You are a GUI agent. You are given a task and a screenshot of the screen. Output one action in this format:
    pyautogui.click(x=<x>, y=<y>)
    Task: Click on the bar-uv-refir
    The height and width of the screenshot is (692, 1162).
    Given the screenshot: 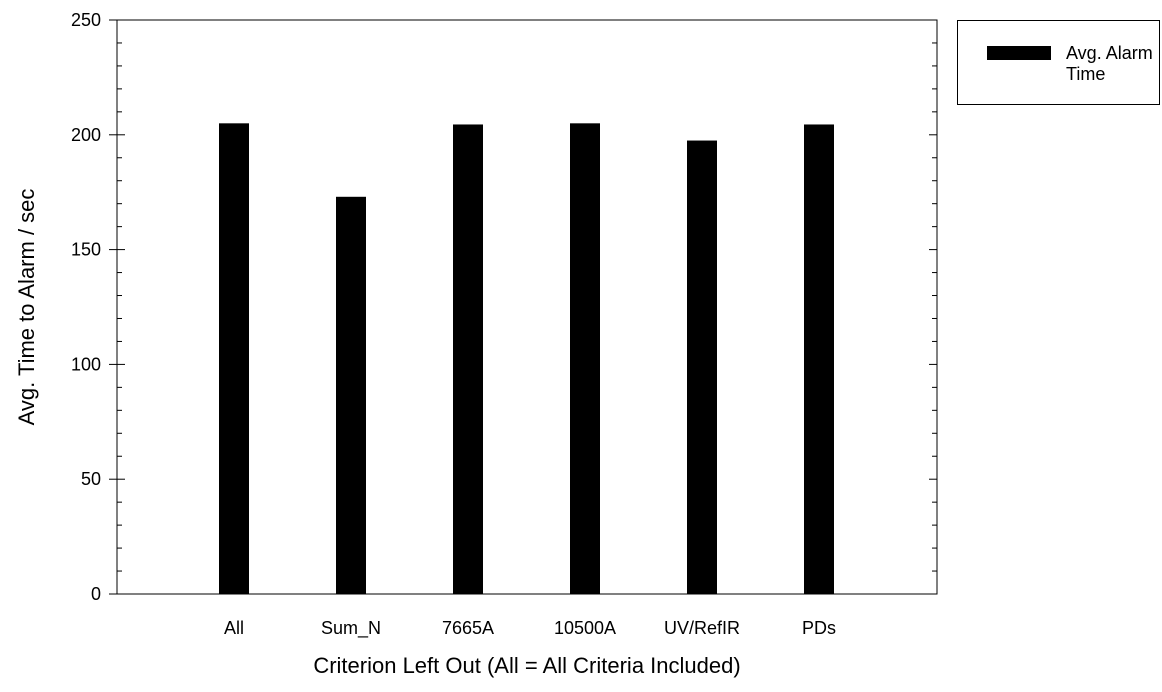 What is the action you would take?
    pyautogui.click(x=702, y=367)
    